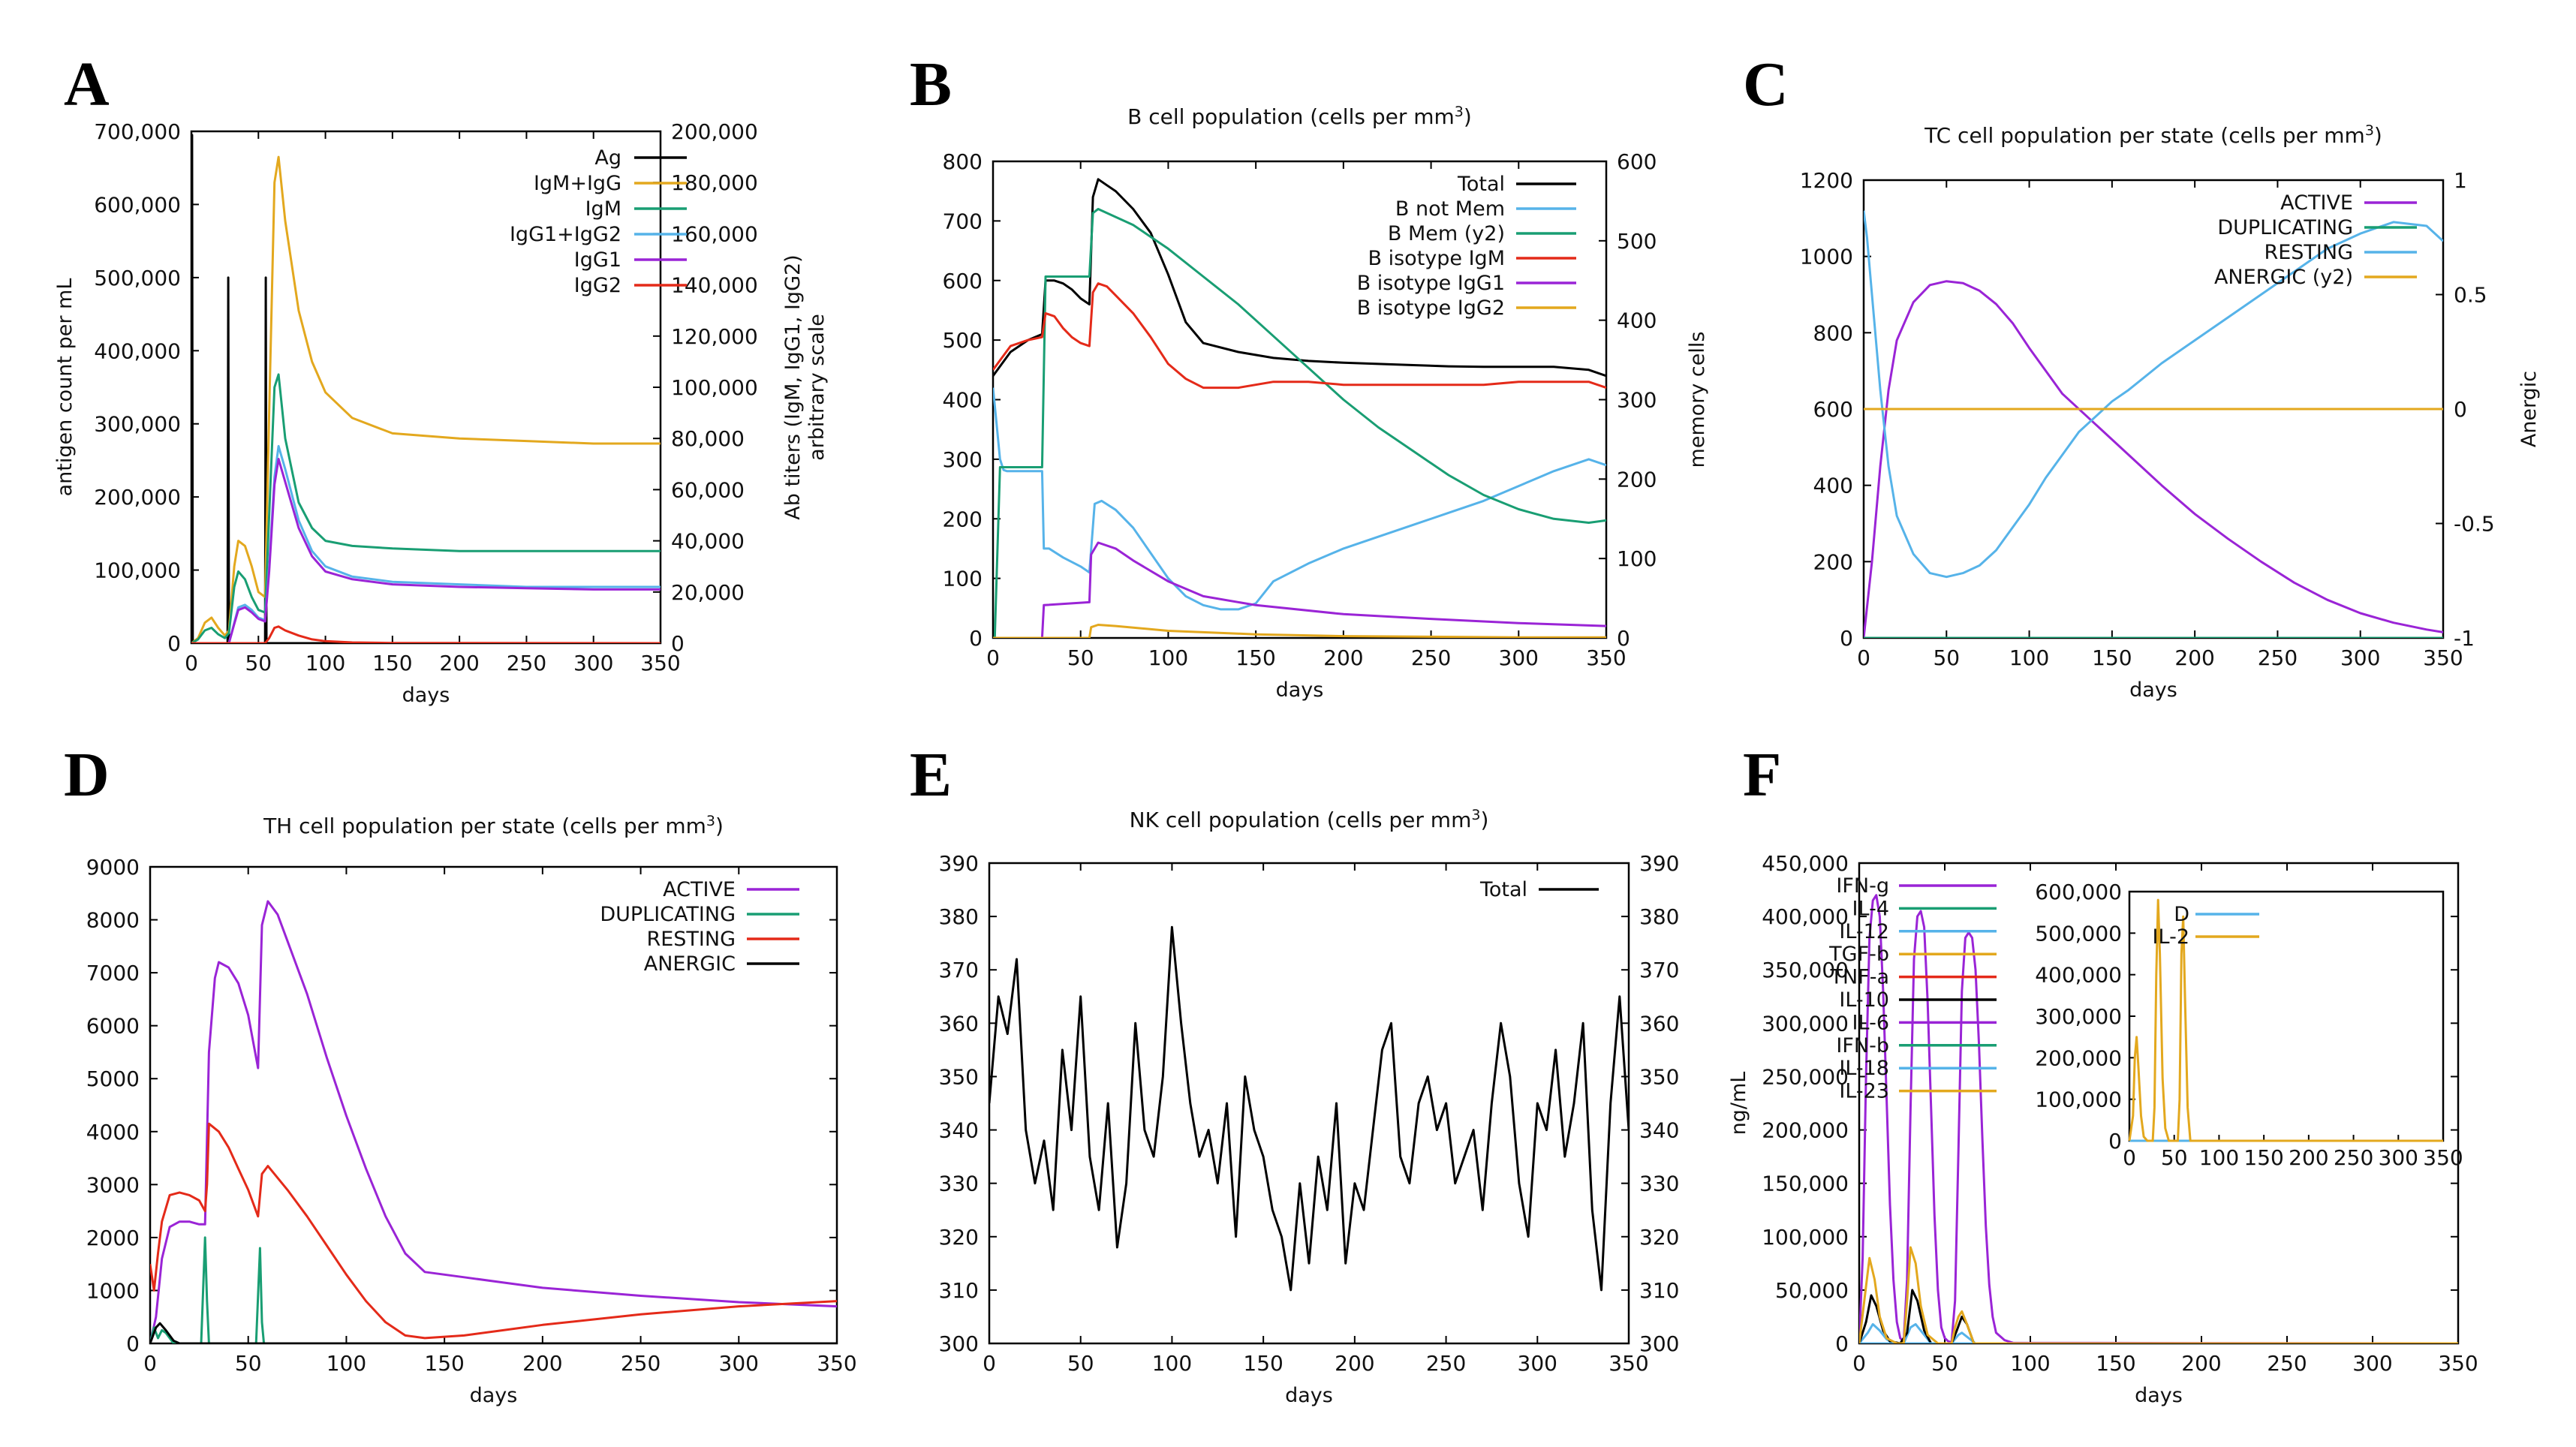 The width and height of the screenshot is (2576, 1447). I want to click on legend-label: IL-18, so click(1864, 1068).